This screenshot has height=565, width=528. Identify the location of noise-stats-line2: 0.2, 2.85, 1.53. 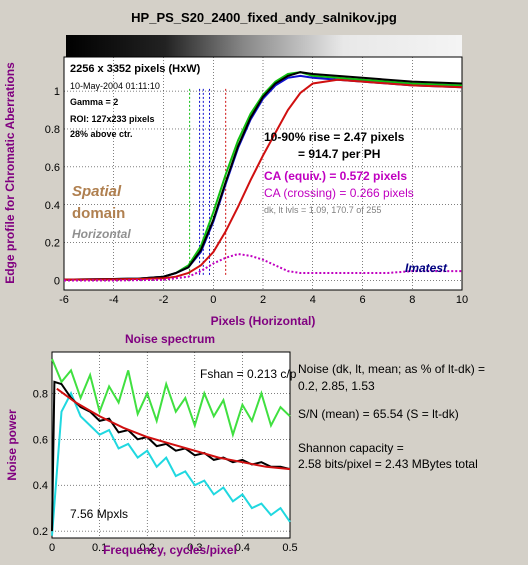
(336, 386).